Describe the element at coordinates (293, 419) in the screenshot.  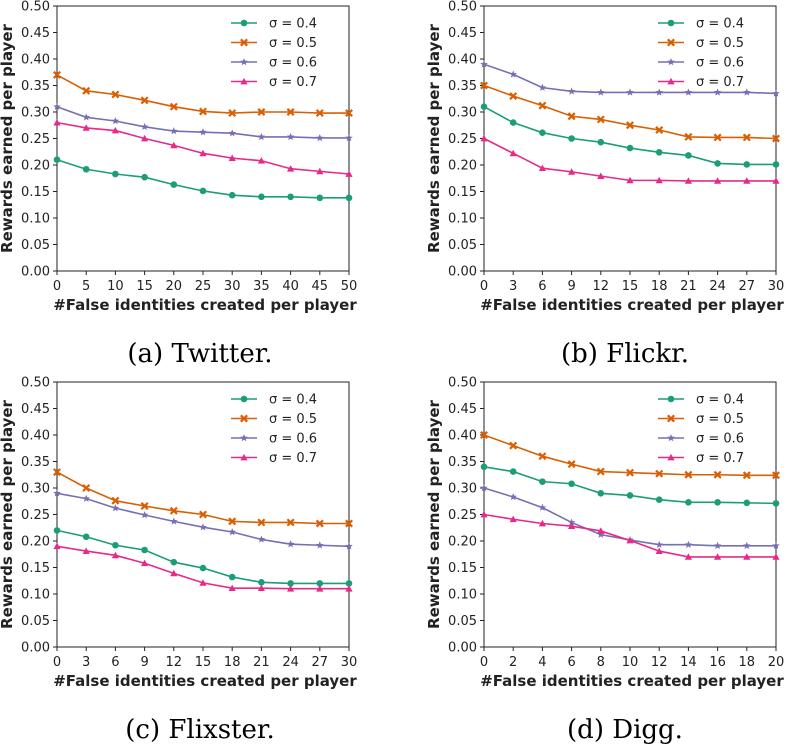
I see `legend-entry-label: σ = 0.5` at that location.